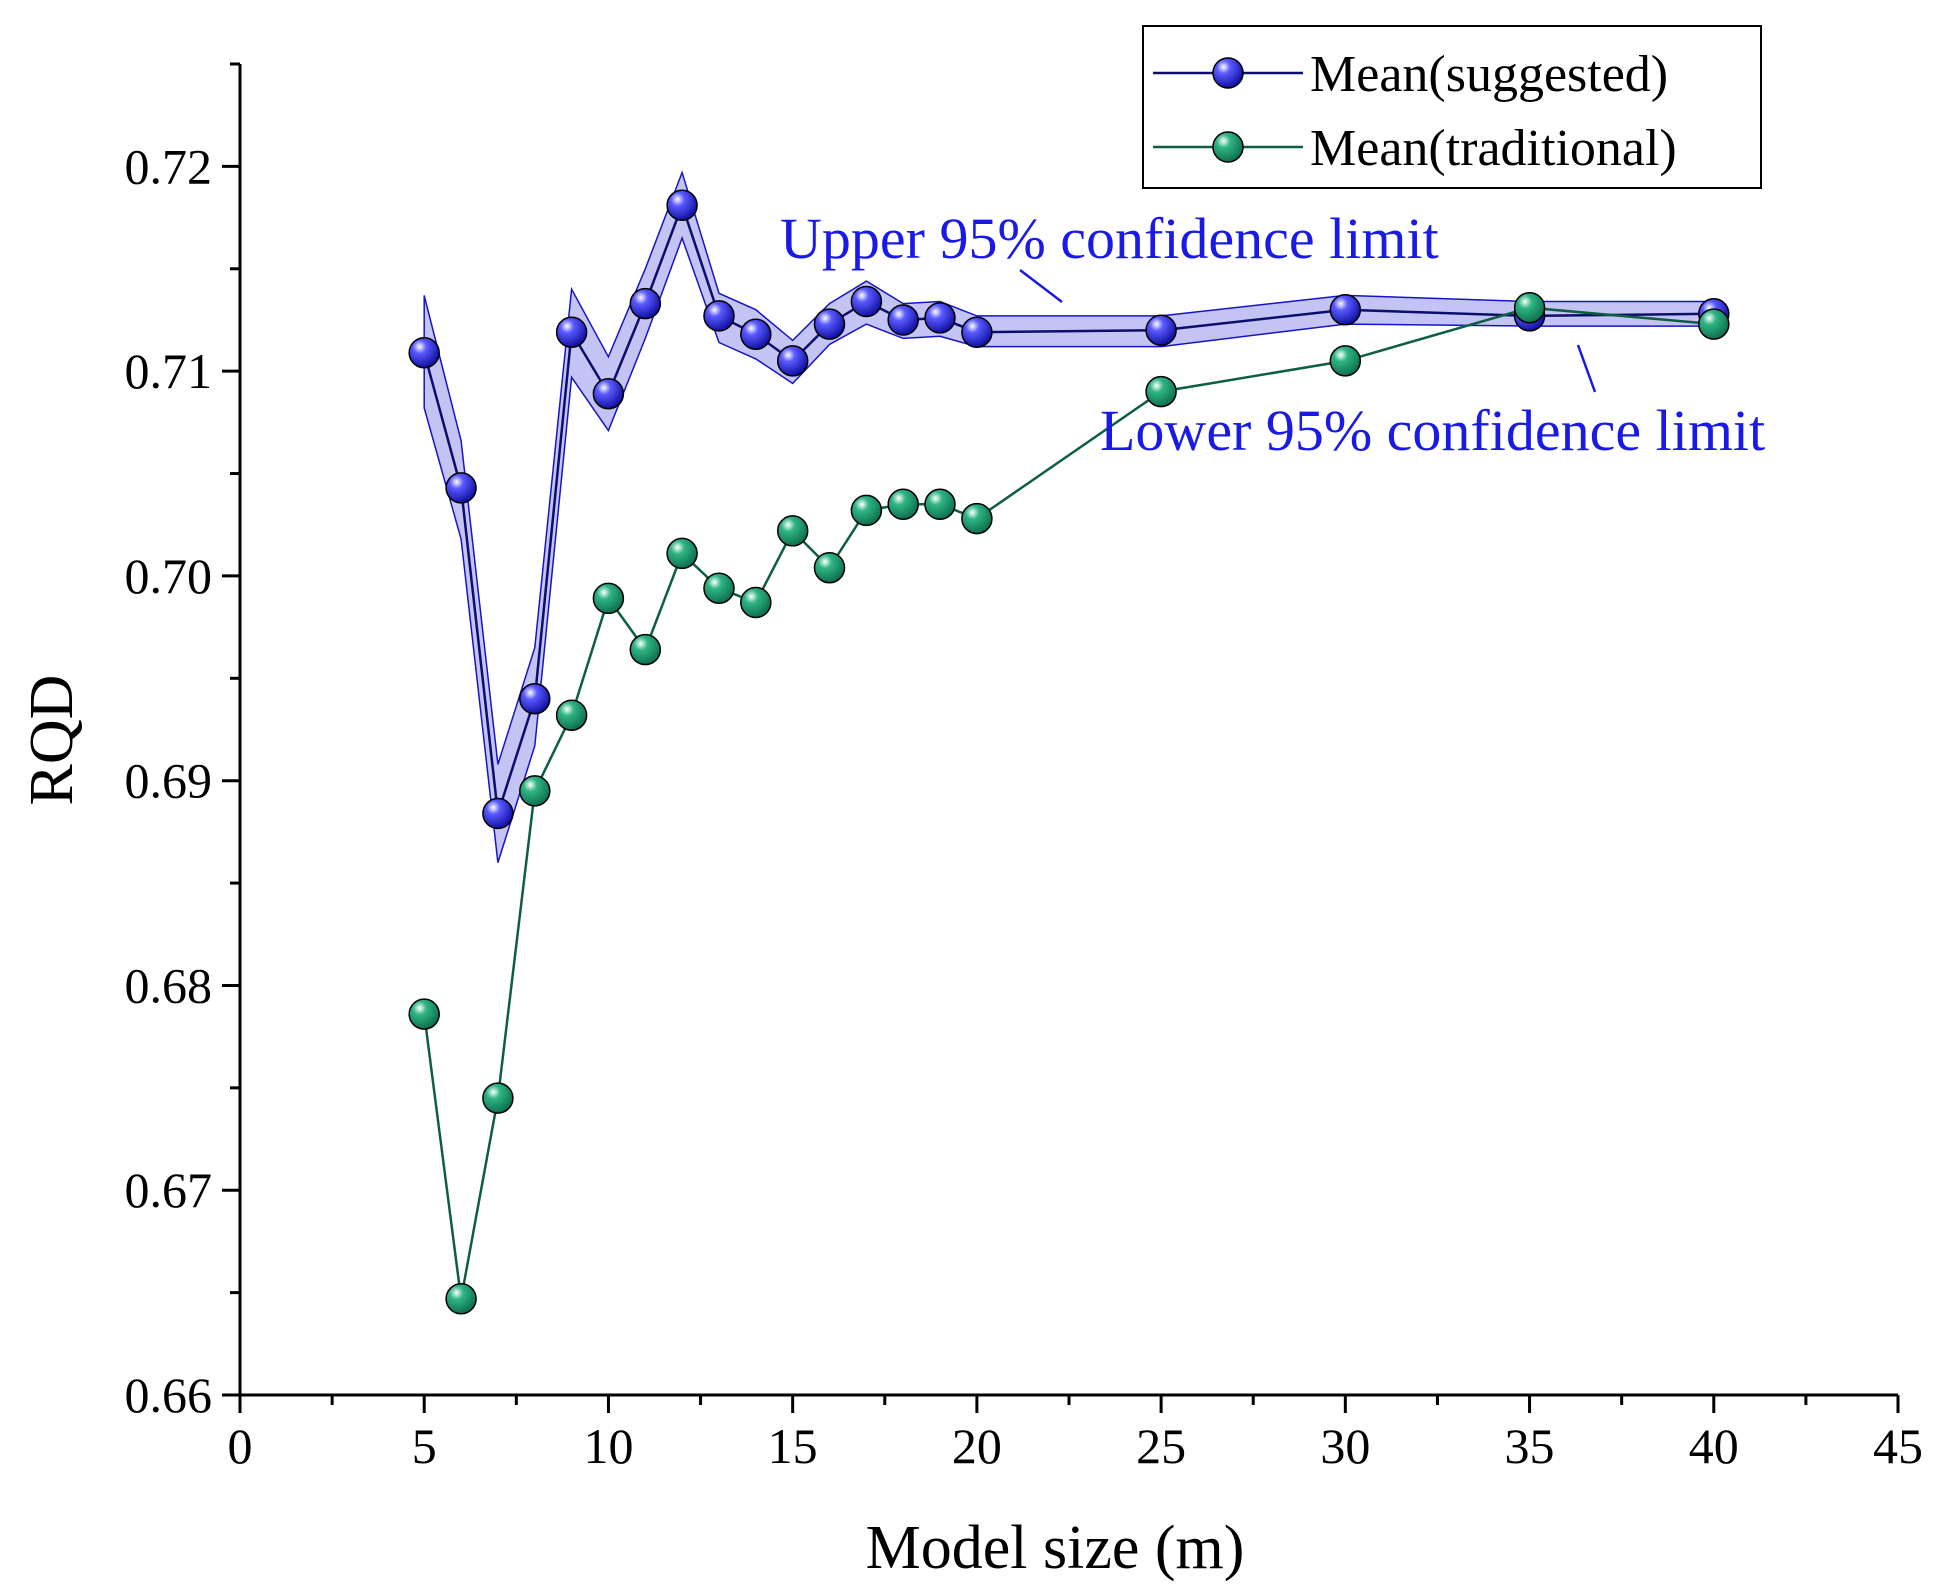 This screenshot has width=1938, height=1593. I want to click on legend-marker-traditional, so click(1228, 147).